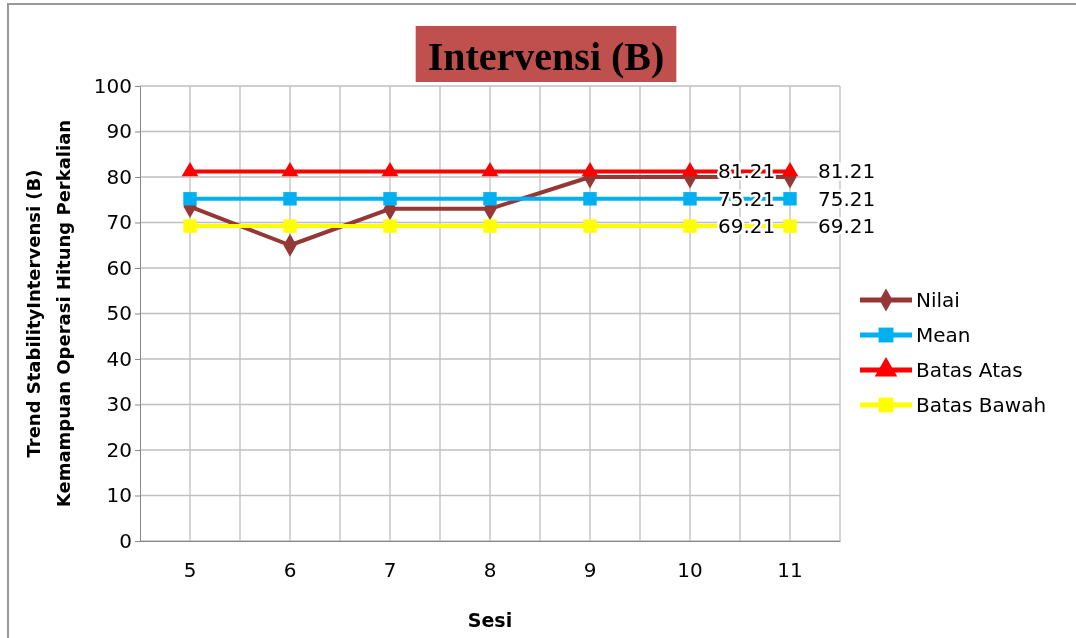 The width and height of the screenshot is (1076, 638). Describe the element at coordinates (125, 540) in the screenshot. I see `y-tick-label: 0` at that location.